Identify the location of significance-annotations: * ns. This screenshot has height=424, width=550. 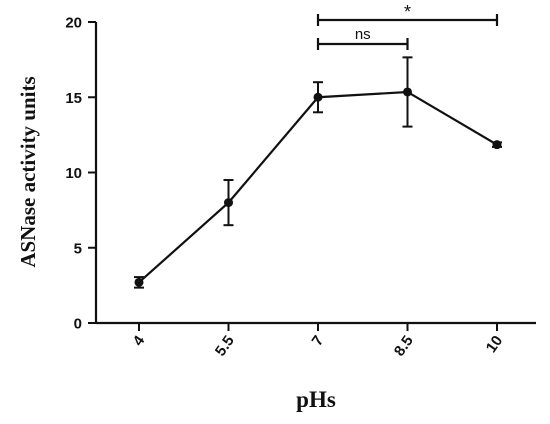
(407, 26).